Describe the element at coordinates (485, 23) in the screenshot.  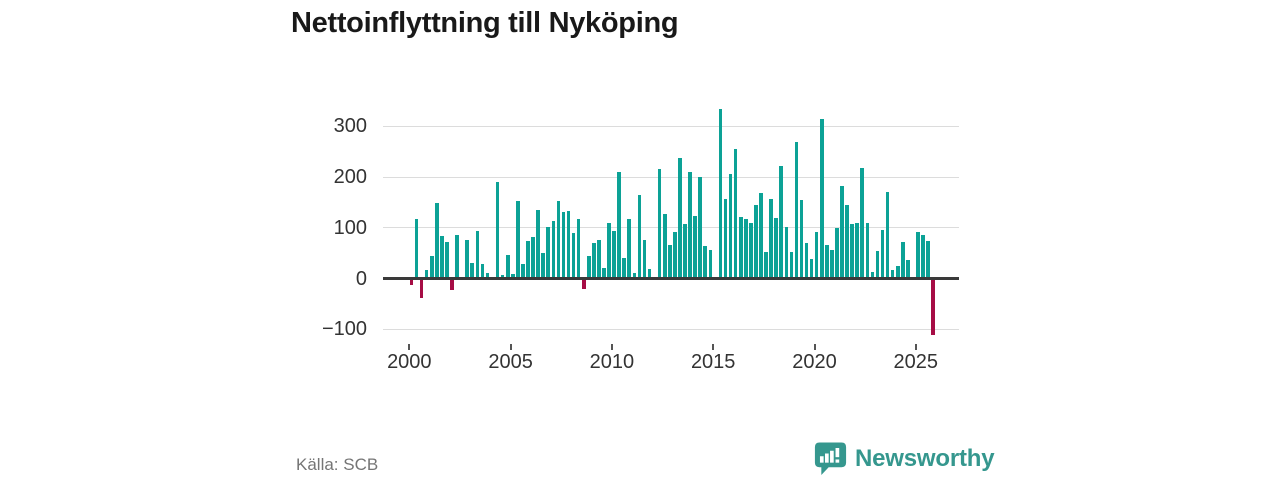
I see `chart-title: Nettoinflyttning till Nyköping` at that location.